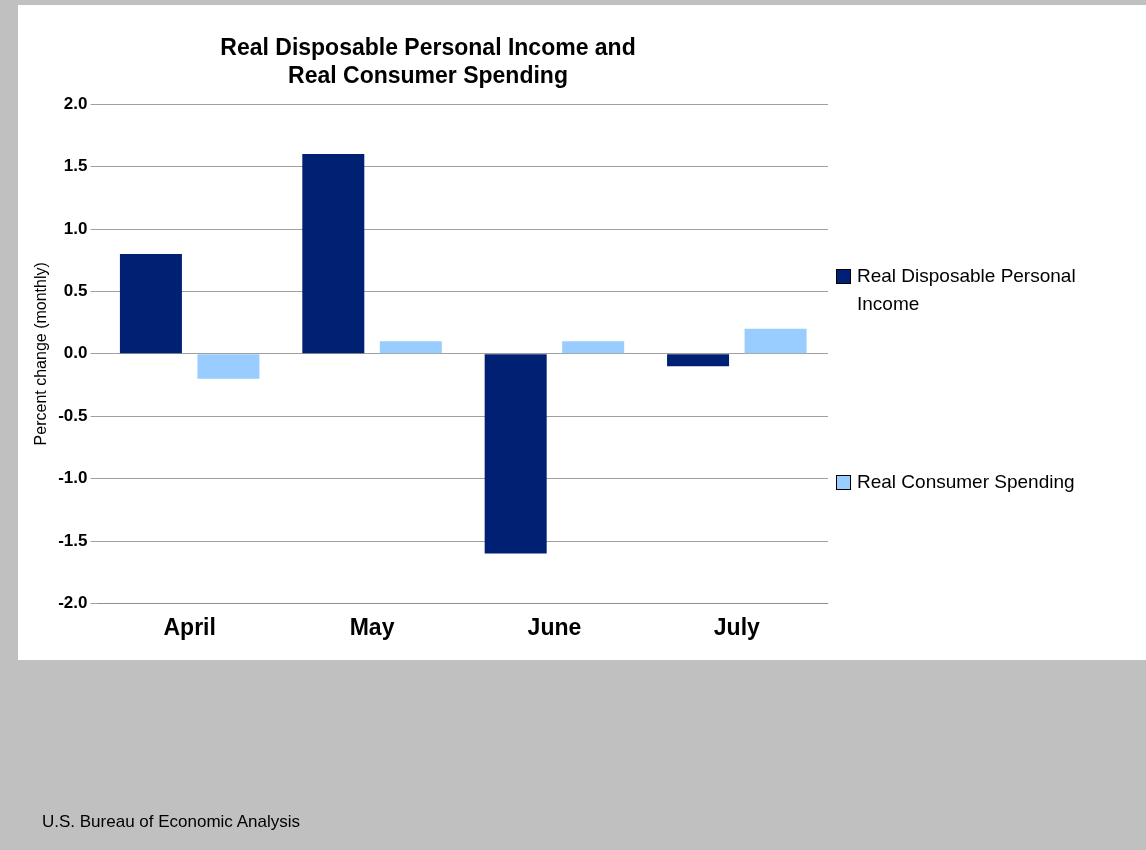 The width and height of the screenshot is (1146, 850). Describe the element at coordinates (554, 626) in the screenshot. I see `x-tick-label: June` at that location.